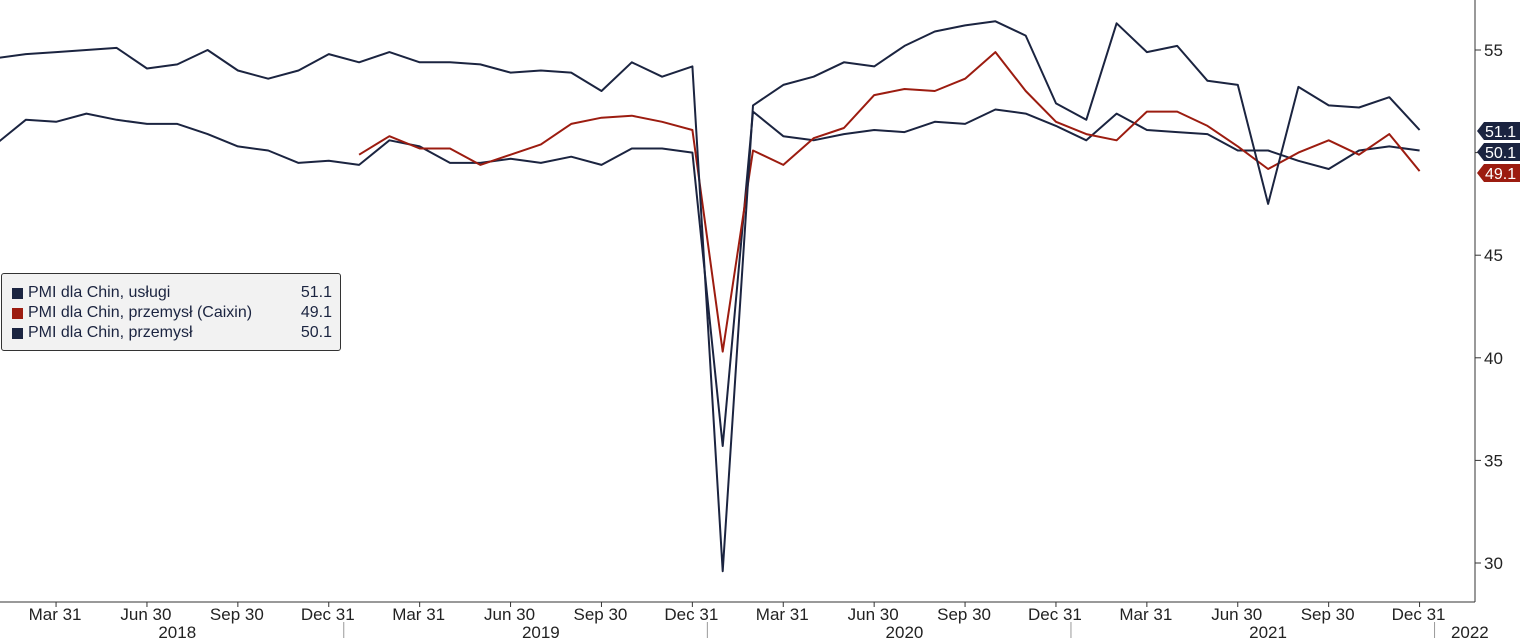  I want to click on y-tick-label: 45, so click(1493, 255).